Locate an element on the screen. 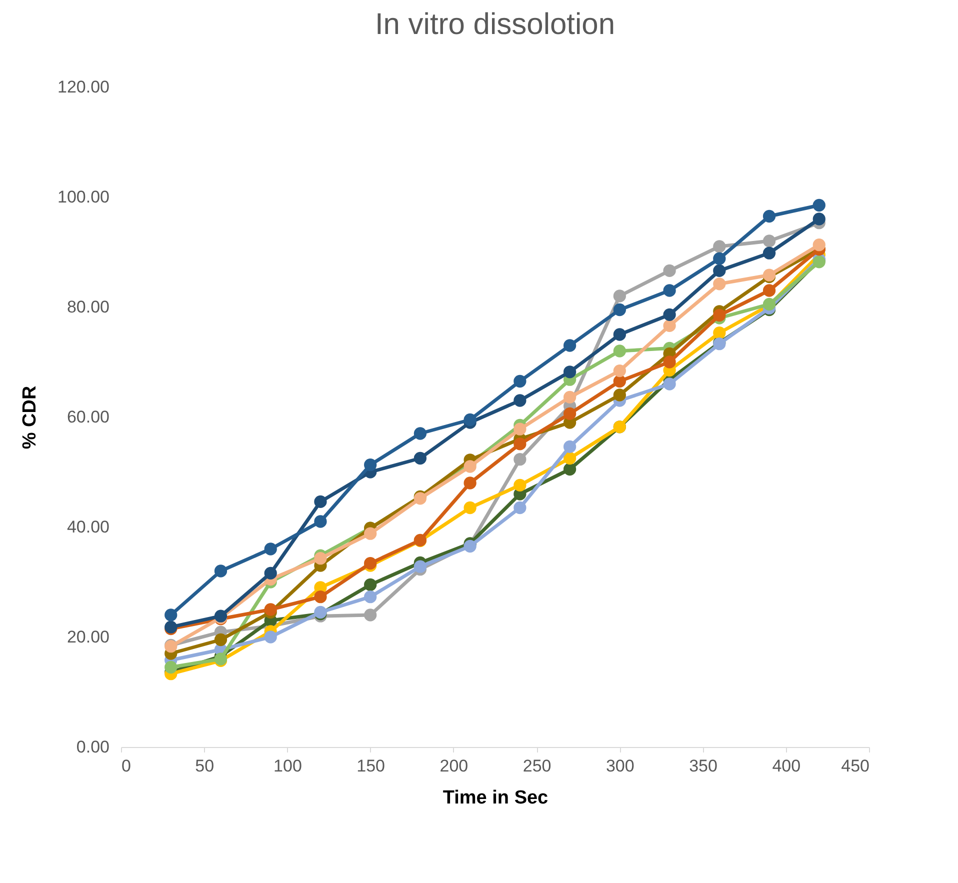  y-axis-title: % CDR is located at coordinates (30, 418).